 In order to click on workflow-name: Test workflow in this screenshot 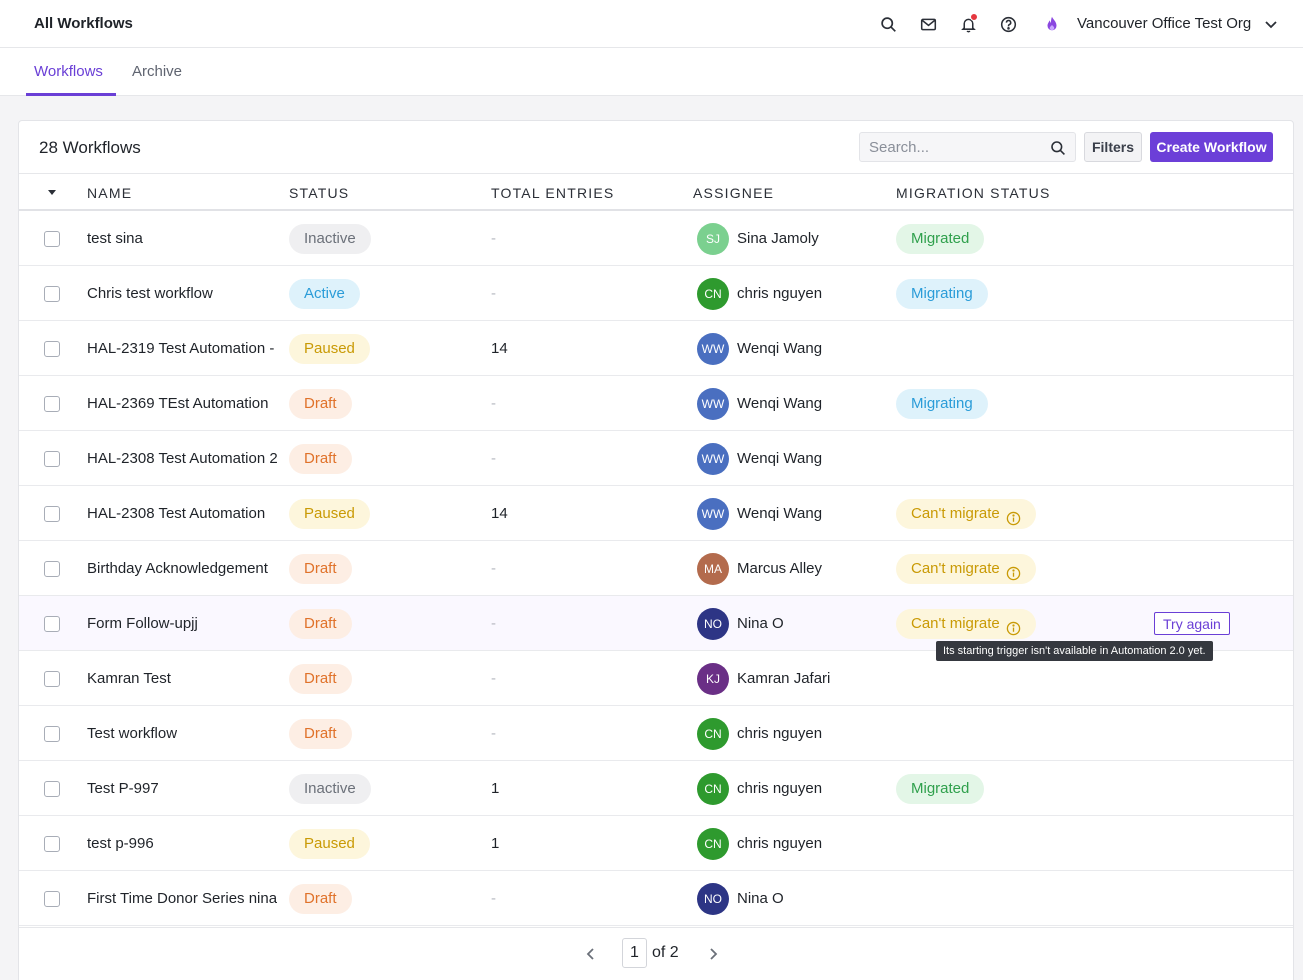, I will do `click(132, 733)`.